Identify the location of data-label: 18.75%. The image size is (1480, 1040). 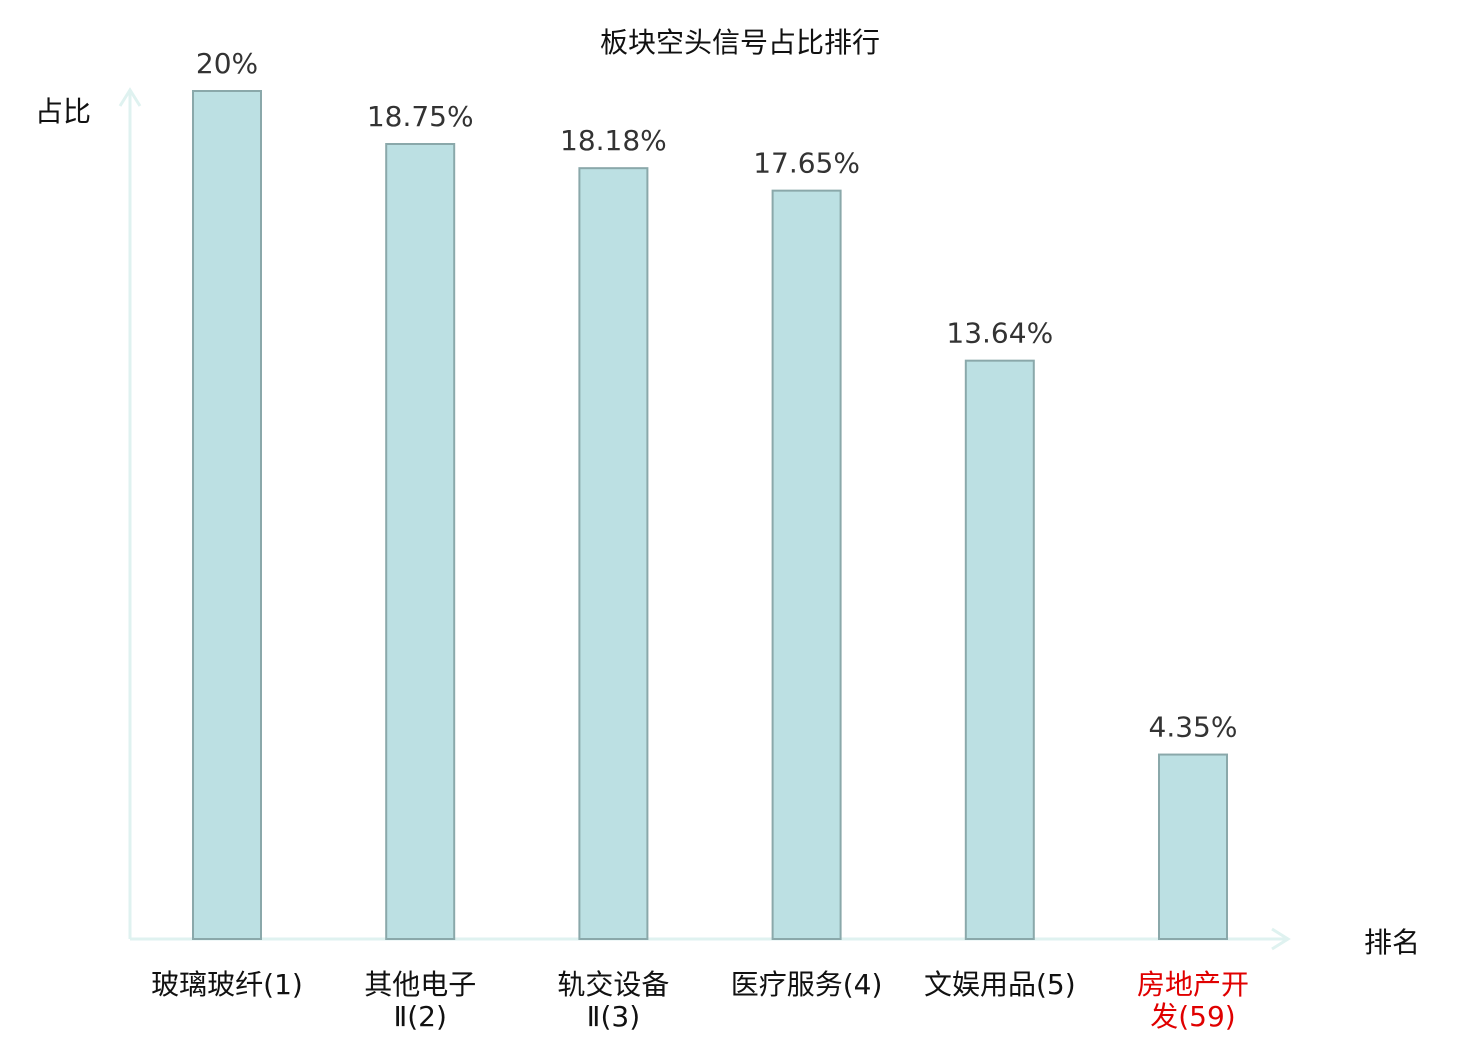
(420, 116).